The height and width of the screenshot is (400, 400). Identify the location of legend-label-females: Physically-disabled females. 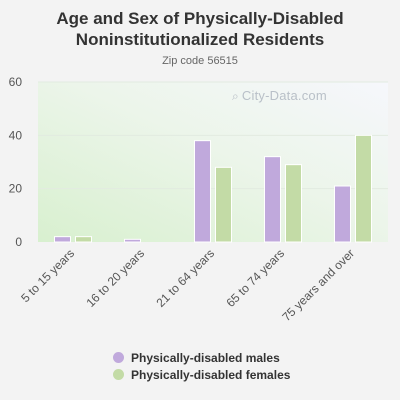
(211, 374).